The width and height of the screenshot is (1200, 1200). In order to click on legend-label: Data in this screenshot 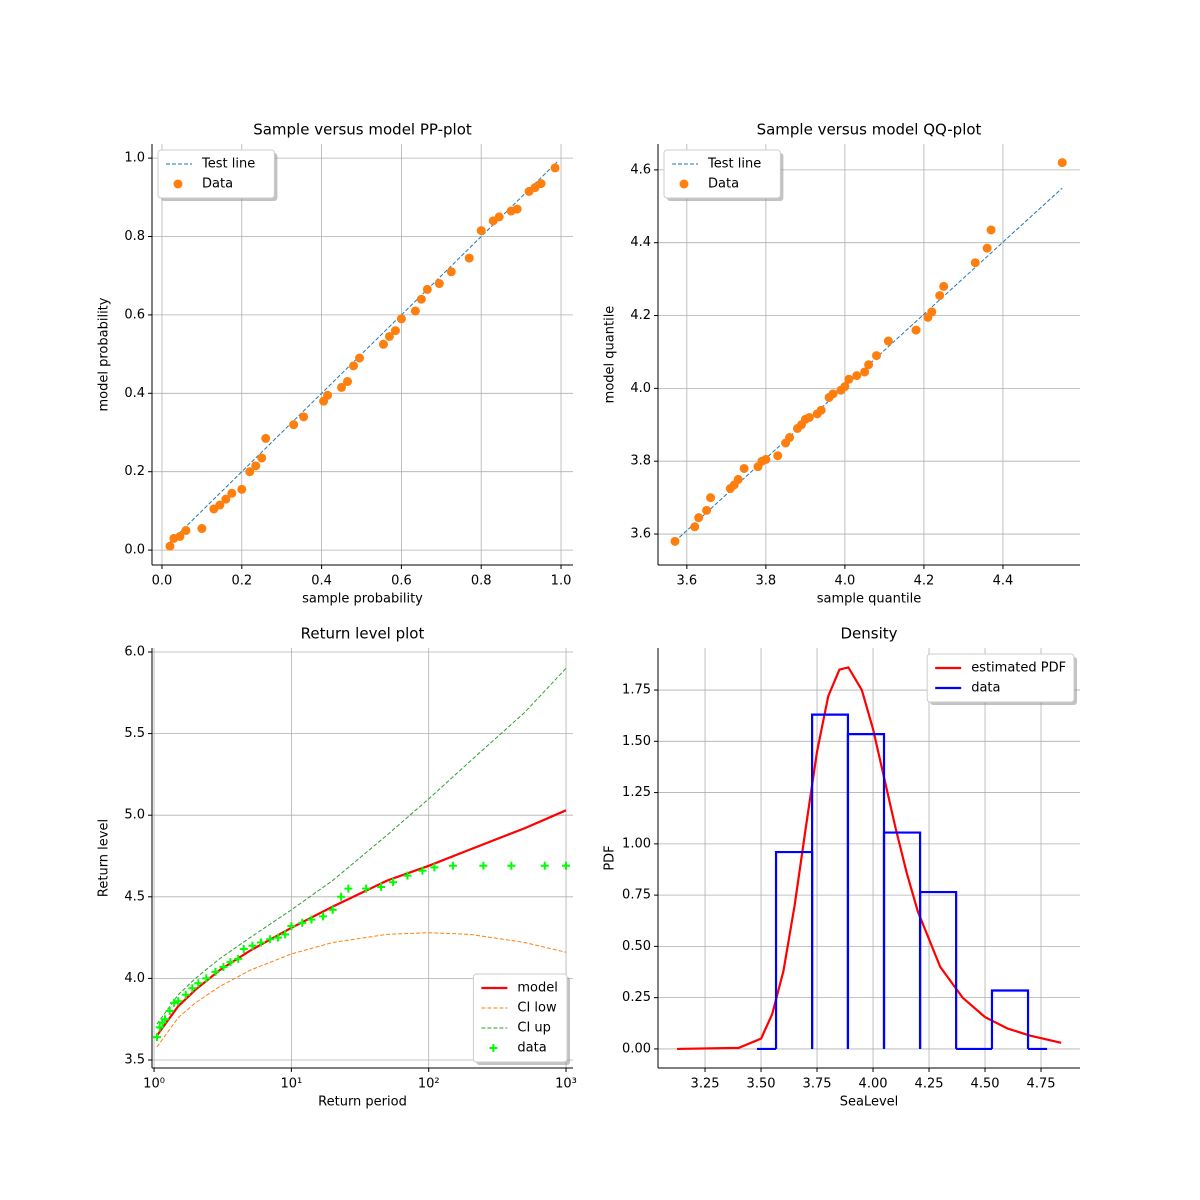, I will do `click(217, 184)`.